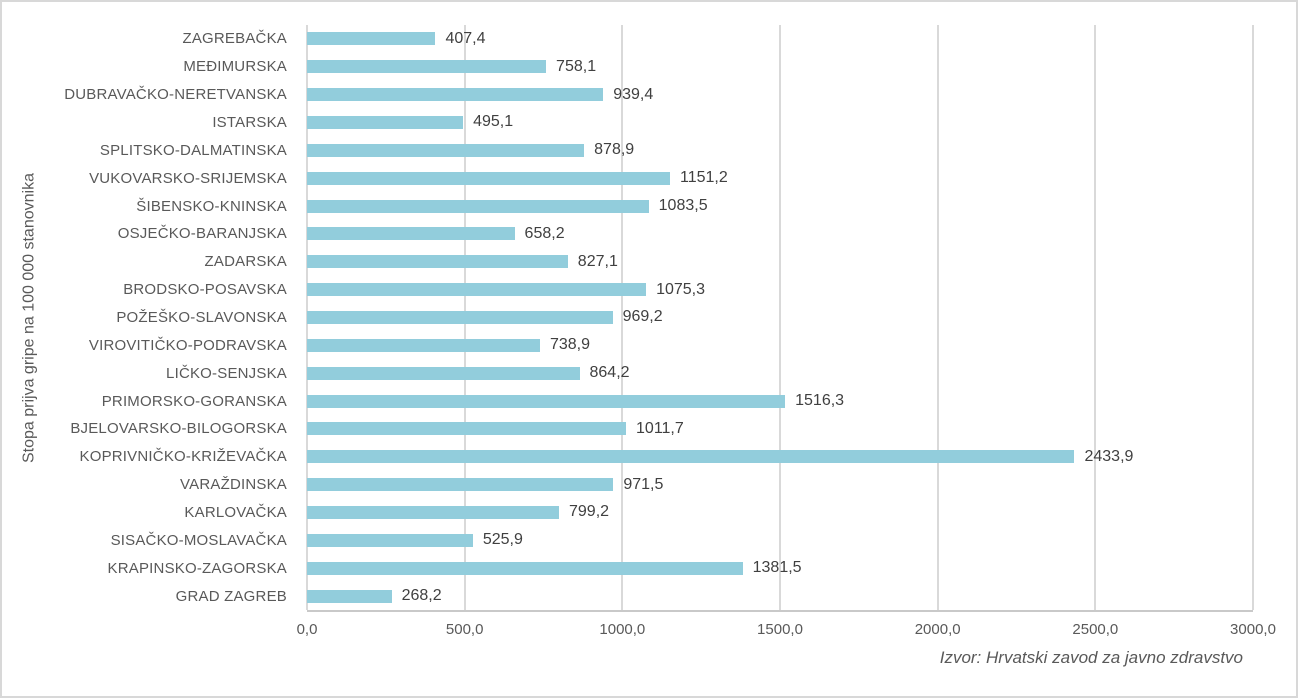 This screenshot has width=1298, height=698. Describe the element at coordinates (493, 122) in the screenshot. I see `value-label: 495,1` at that location.